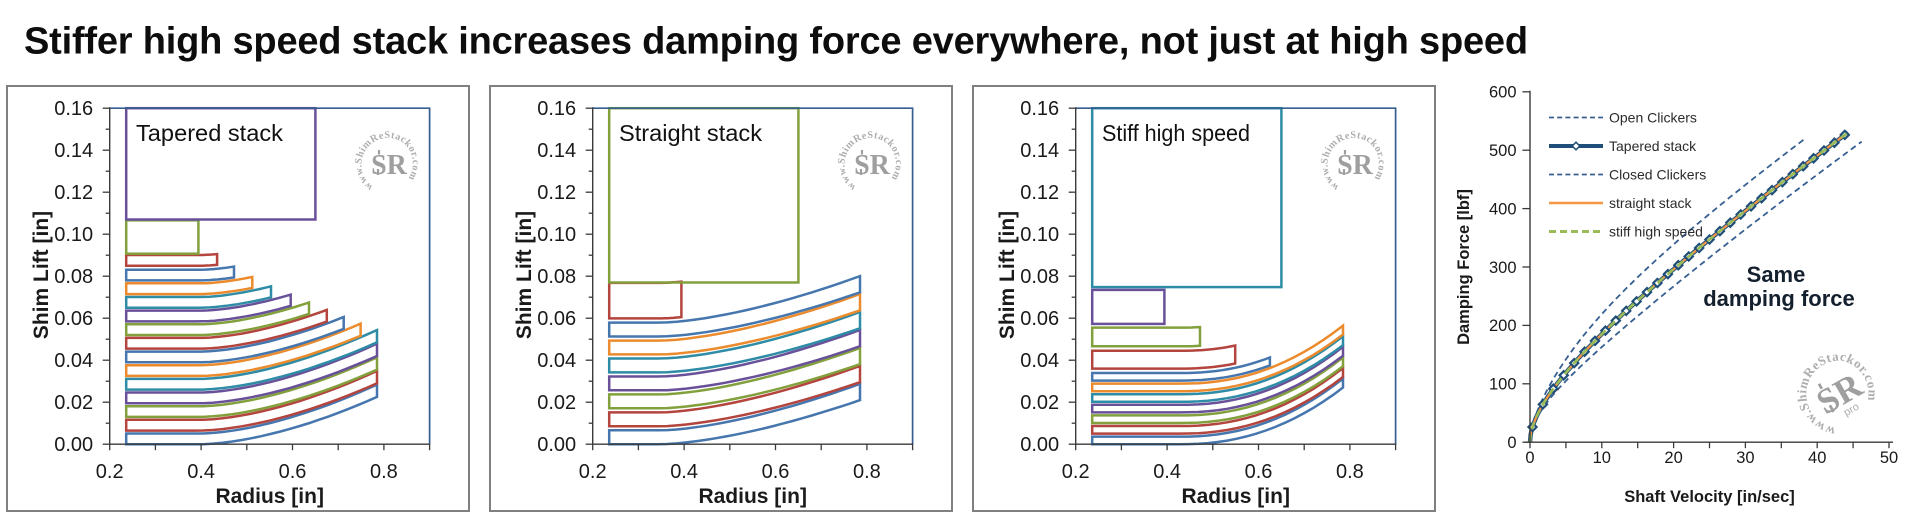  I want to click on svg-text: 40, so click(1817, 458).